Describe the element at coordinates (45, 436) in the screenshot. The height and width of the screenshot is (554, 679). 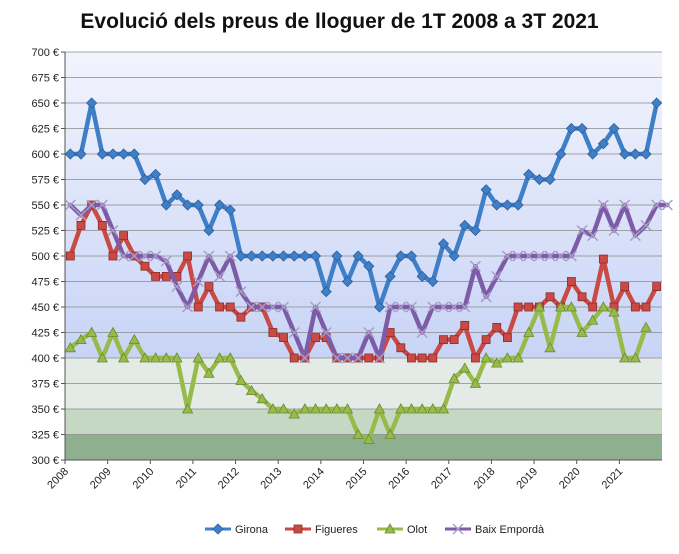
I see `y-tick-label: 325 €` at that location.